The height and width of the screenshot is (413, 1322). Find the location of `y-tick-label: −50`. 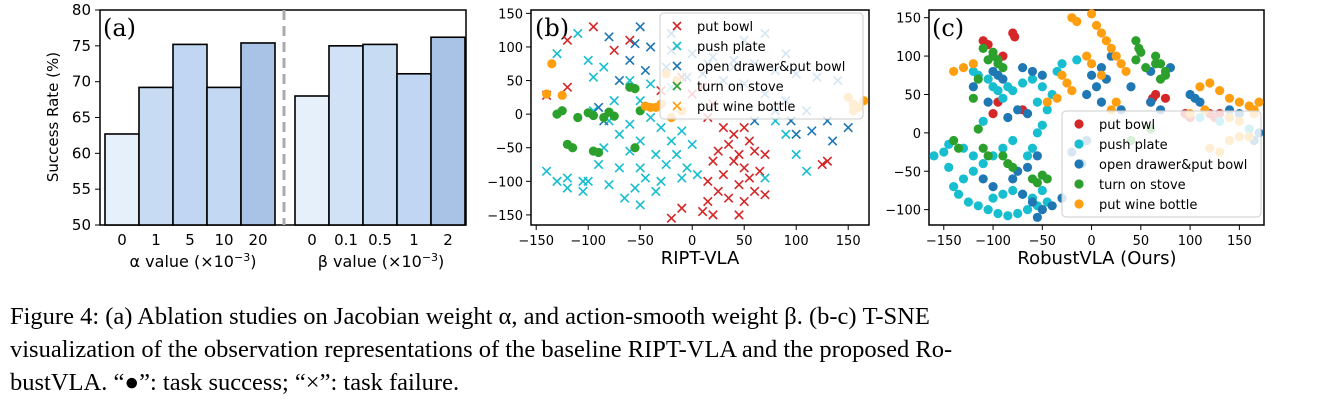

y-tick-label: −50 is located at coordinates (907, 172).